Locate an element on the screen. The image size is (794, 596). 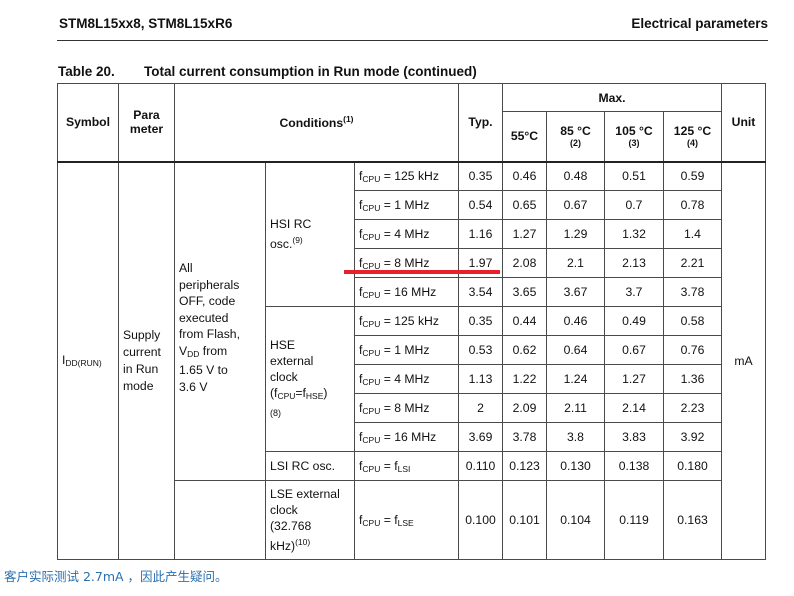
hsi-group-cell: HSI RC osc.(9) is located at coordinates (310, 234).